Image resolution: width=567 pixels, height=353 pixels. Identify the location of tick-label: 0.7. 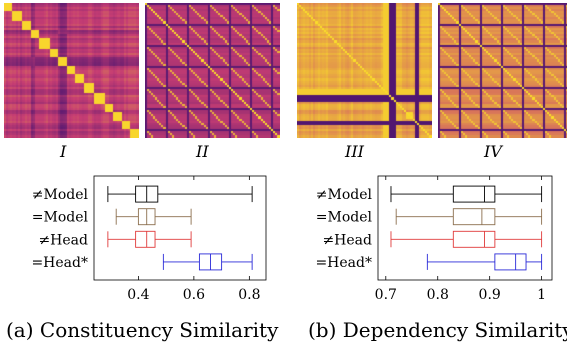
(386, 295).